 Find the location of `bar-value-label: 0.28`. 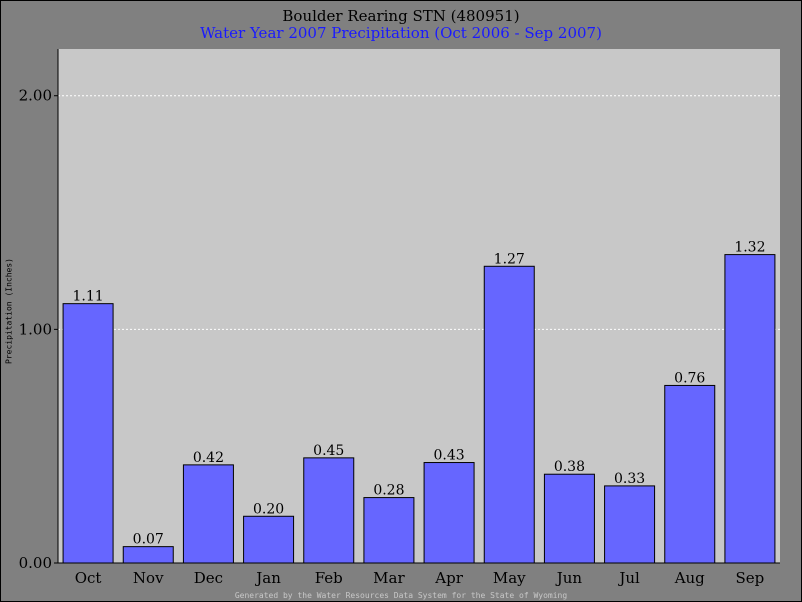

bar-value-label: 0.28 is located at coordinates (388, 491).